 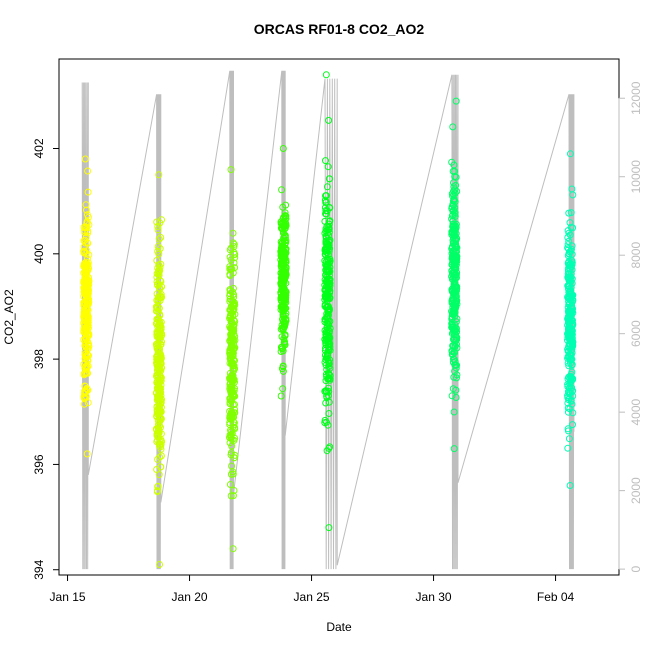 I want to click on x-tick-label: Feb 04, so click(x=556, y=597).